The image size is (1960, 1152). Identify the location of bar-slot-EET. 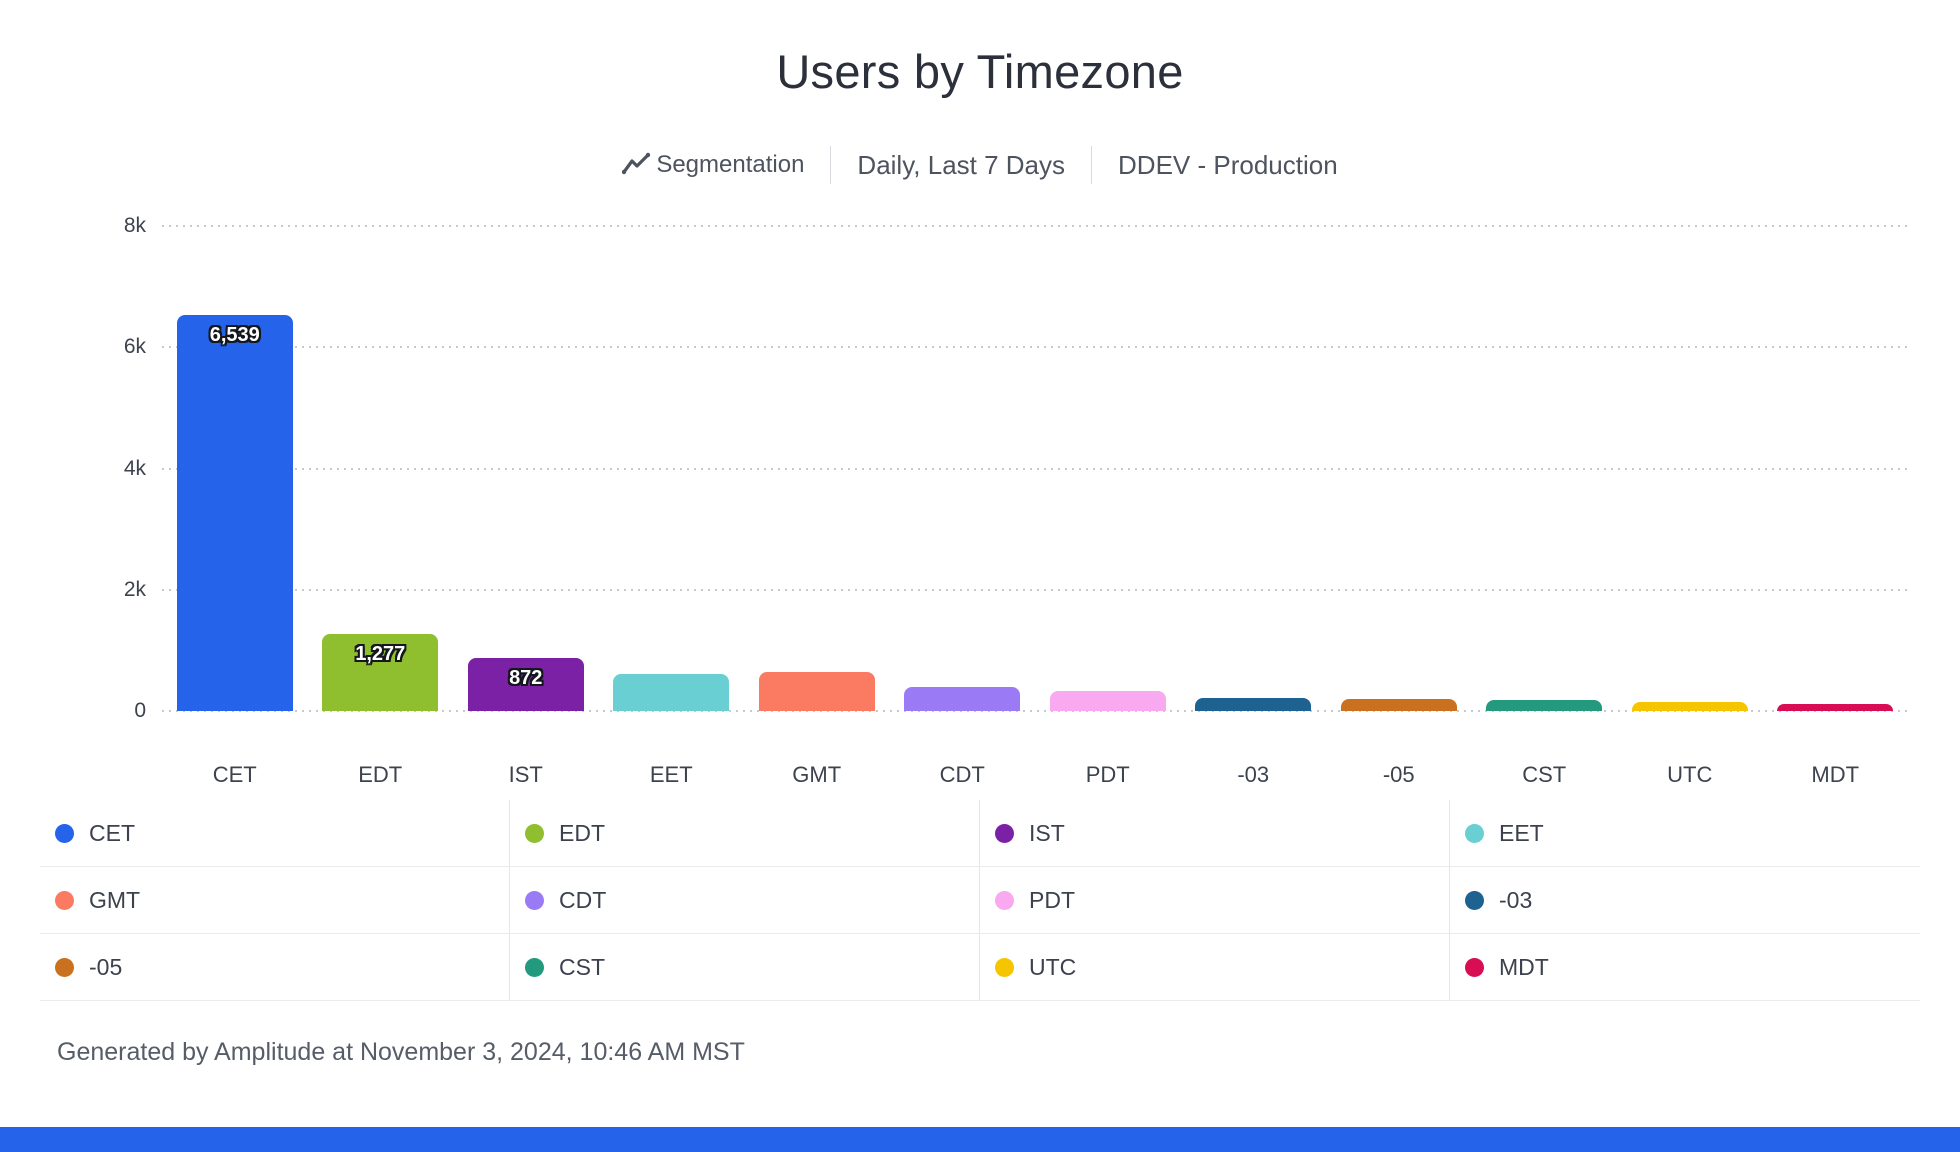
(672, 468).